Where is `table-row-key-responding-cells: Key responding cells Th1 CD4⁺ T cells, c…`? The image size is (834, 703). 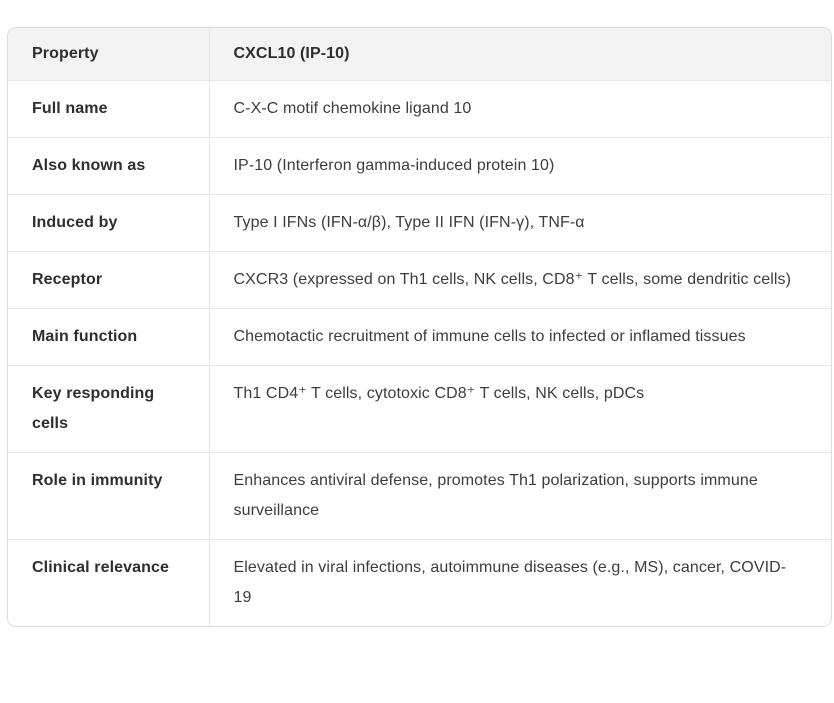 table-row-key-responding-cells: Key responding cells Th1 CD4⁺ T cells, c… is located at coordinates (419, 409).